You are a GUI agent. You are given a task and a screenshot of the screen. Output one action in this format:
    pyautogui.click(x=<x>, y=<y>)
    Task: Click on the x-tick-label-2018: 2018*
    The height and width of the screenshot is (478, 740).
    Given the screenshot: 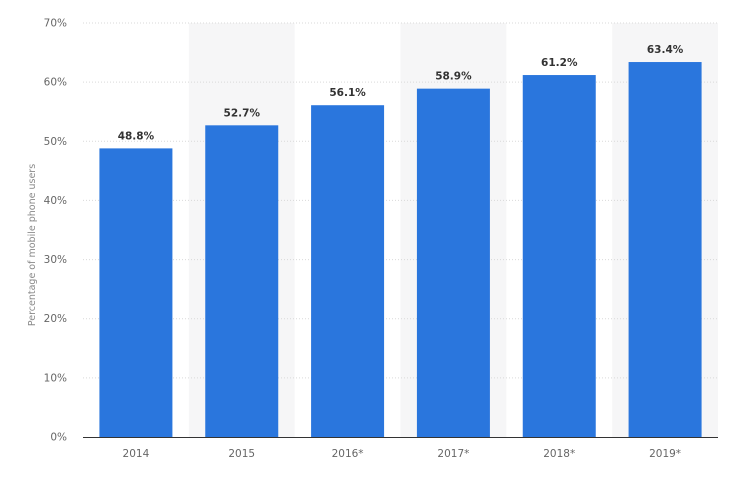 What is the action you would take?
    pyautogui.click(x=559, y=454)
    